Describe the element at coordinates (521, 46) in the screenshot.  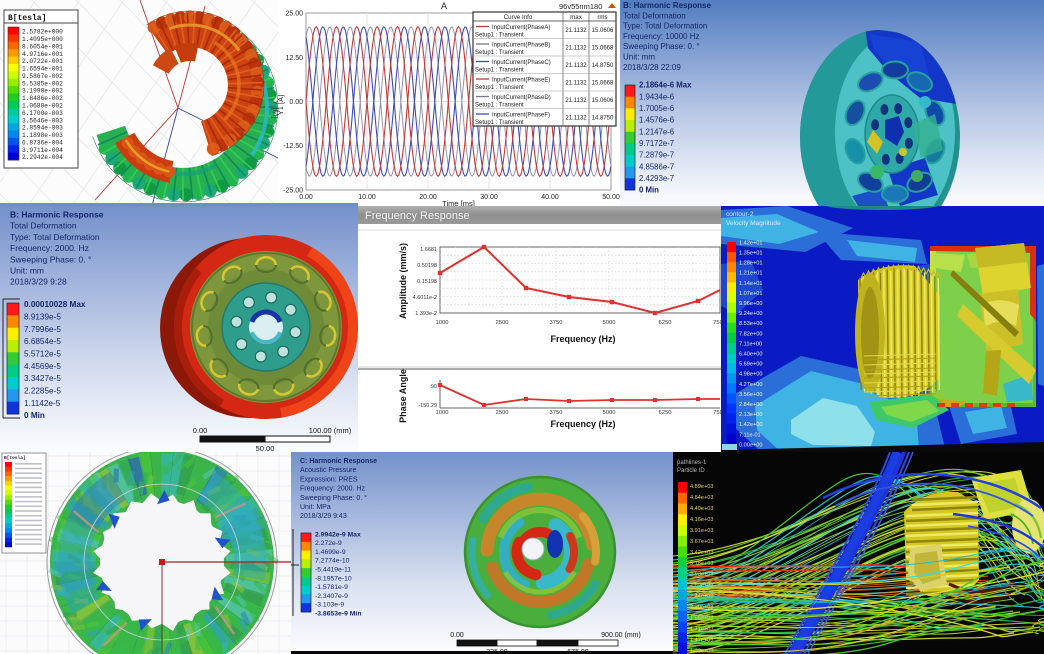
I see `svg-text: InputCurrent(PhaseB)` at that location.